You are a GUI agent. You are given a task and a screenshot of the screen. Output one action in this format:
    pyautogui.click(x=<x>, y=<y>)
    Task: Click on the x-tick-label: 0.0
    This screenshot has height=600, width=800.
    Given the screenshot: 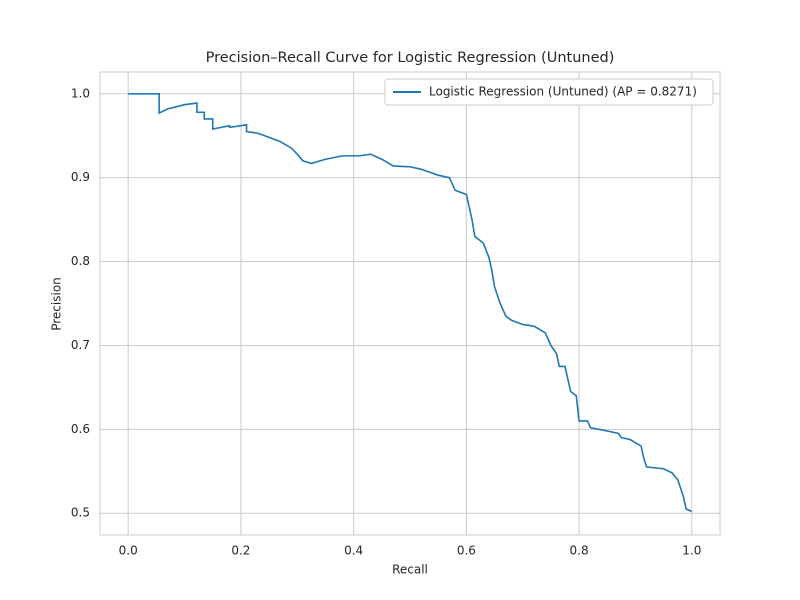 What is the action you would take?
    pyautogui.click(x=128, y=551)
    